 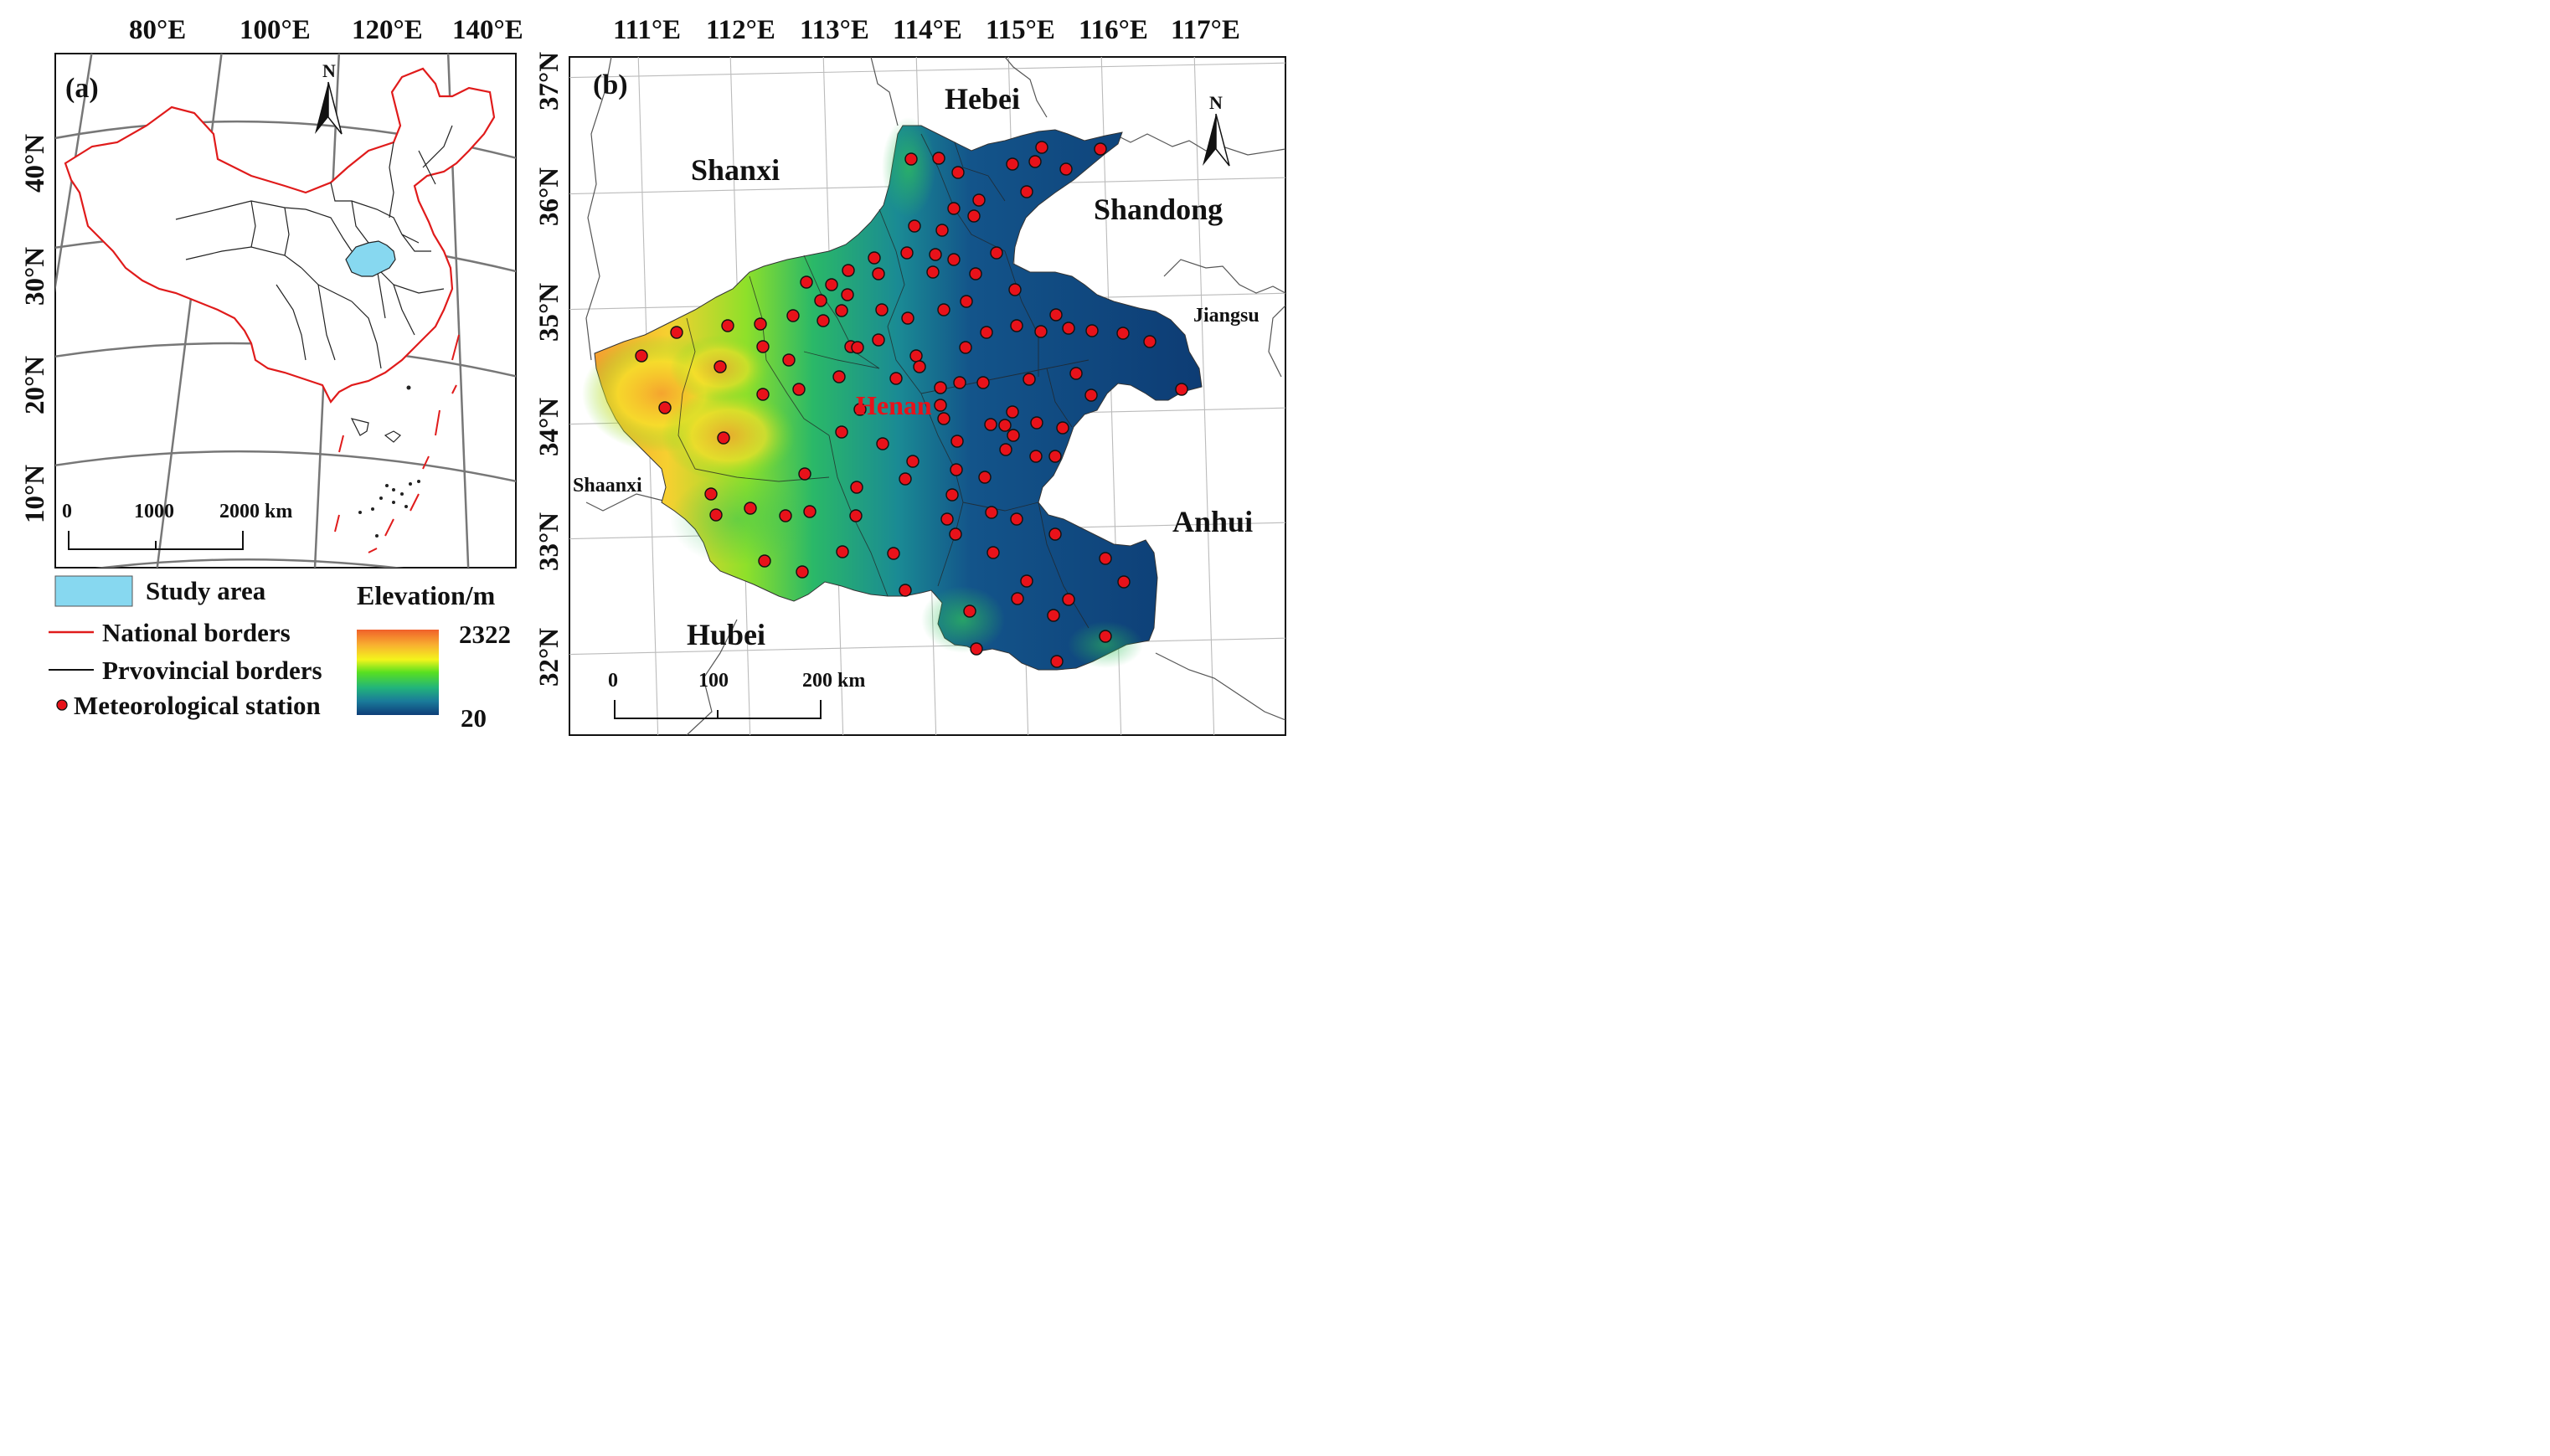 What do you see at coordinates (474, 718) in the screenshot?
I see `legend-elevation-min: 20` at bounding box center [474, 718].